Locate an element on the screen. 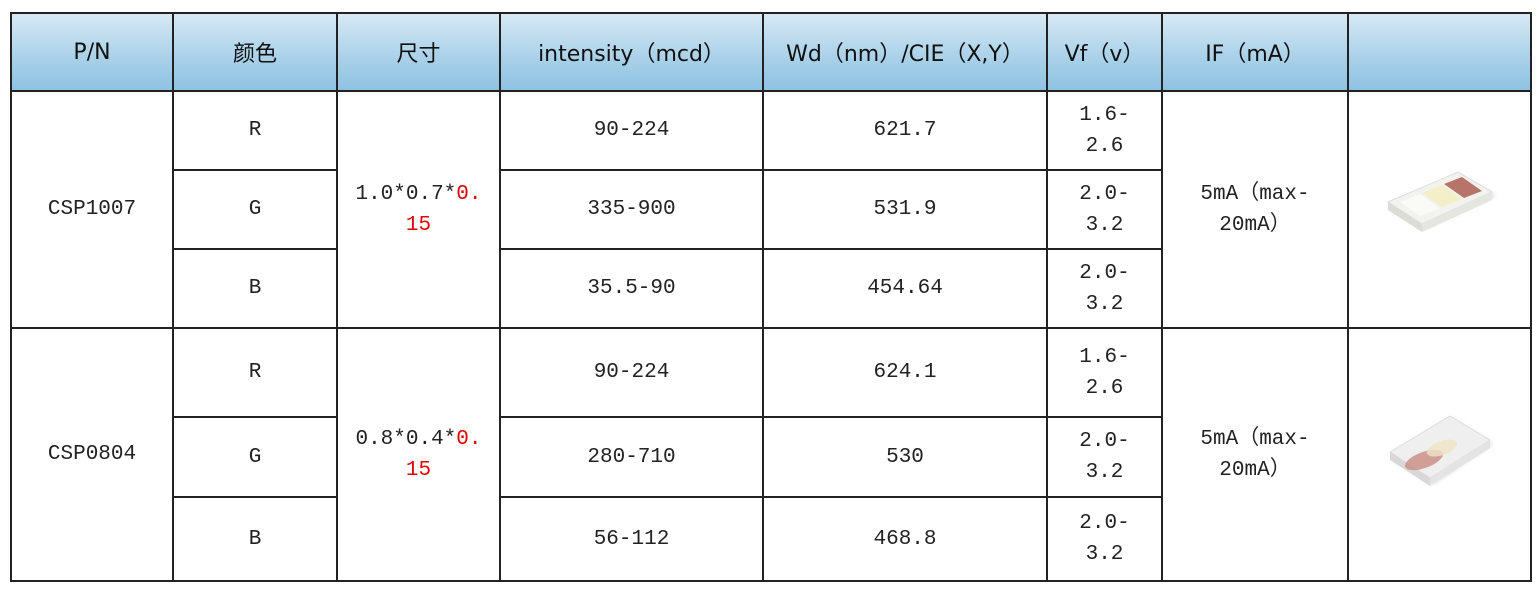  data-row: G 335-900 531.9 2.0-3.2 is located at coordinates (771, 209).